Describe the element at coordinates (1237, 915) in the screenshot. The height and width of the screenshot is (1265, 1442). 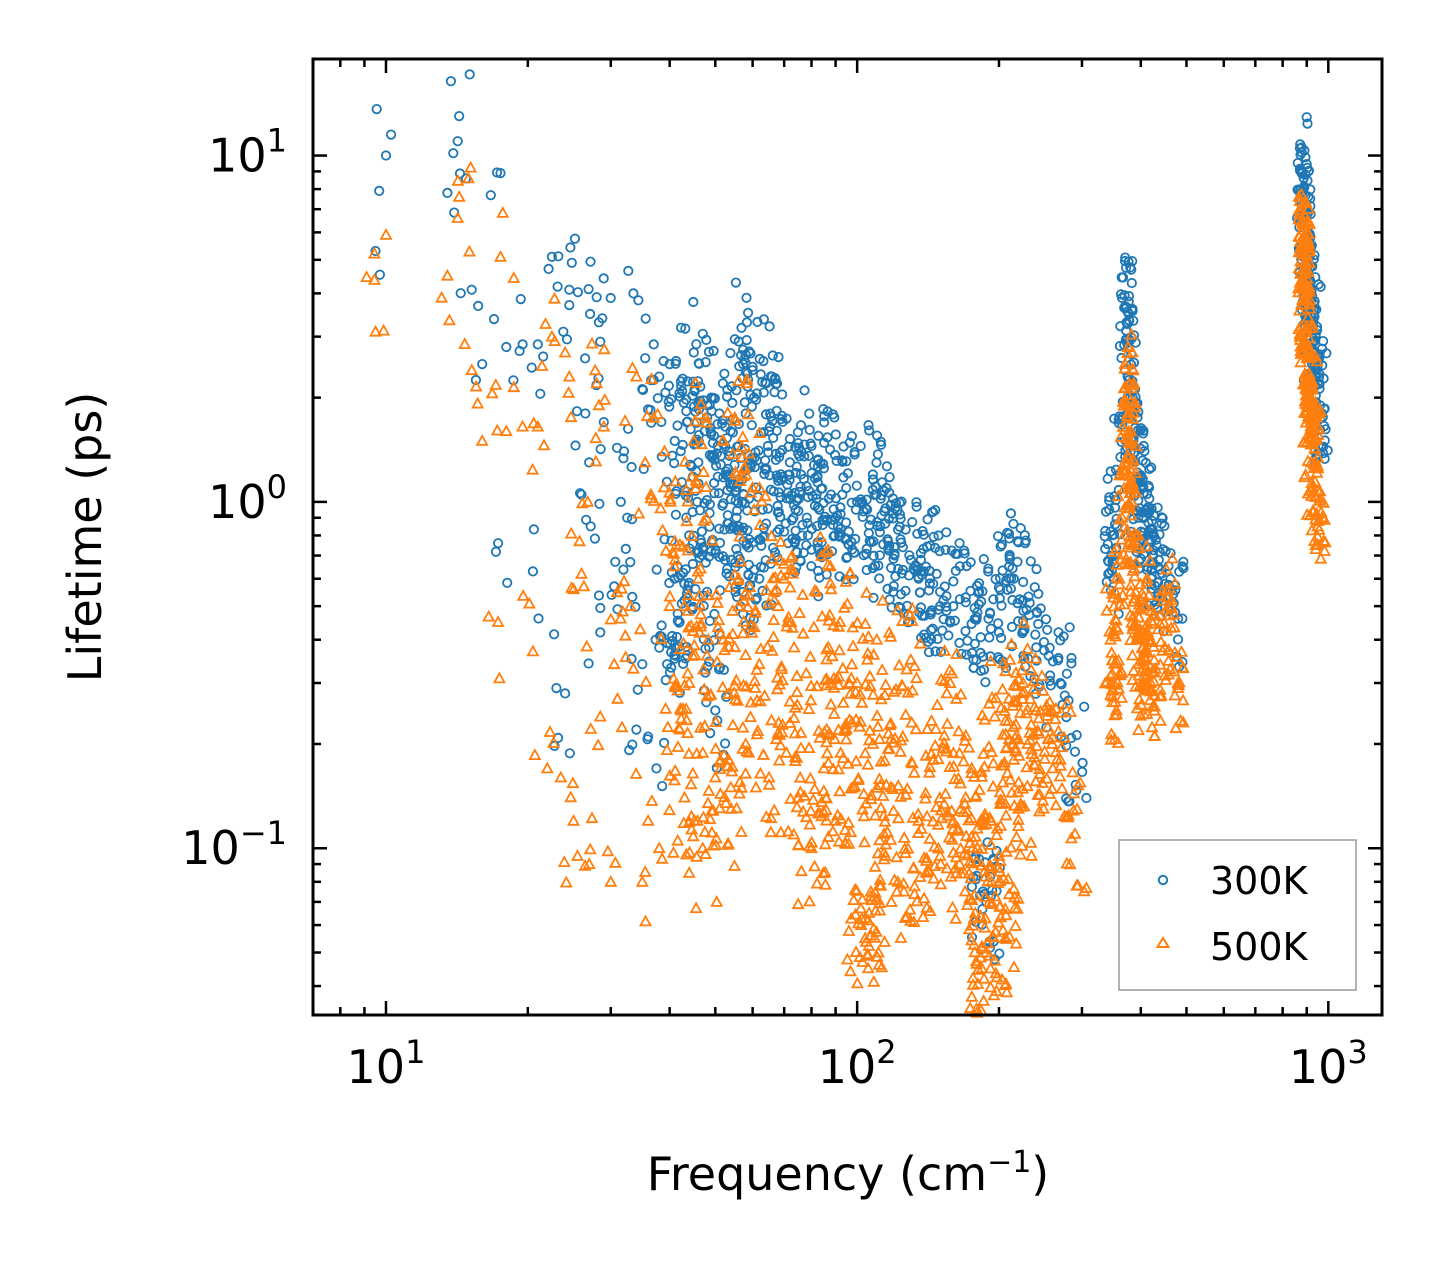
I see `legend: 300K 500K` at that location.